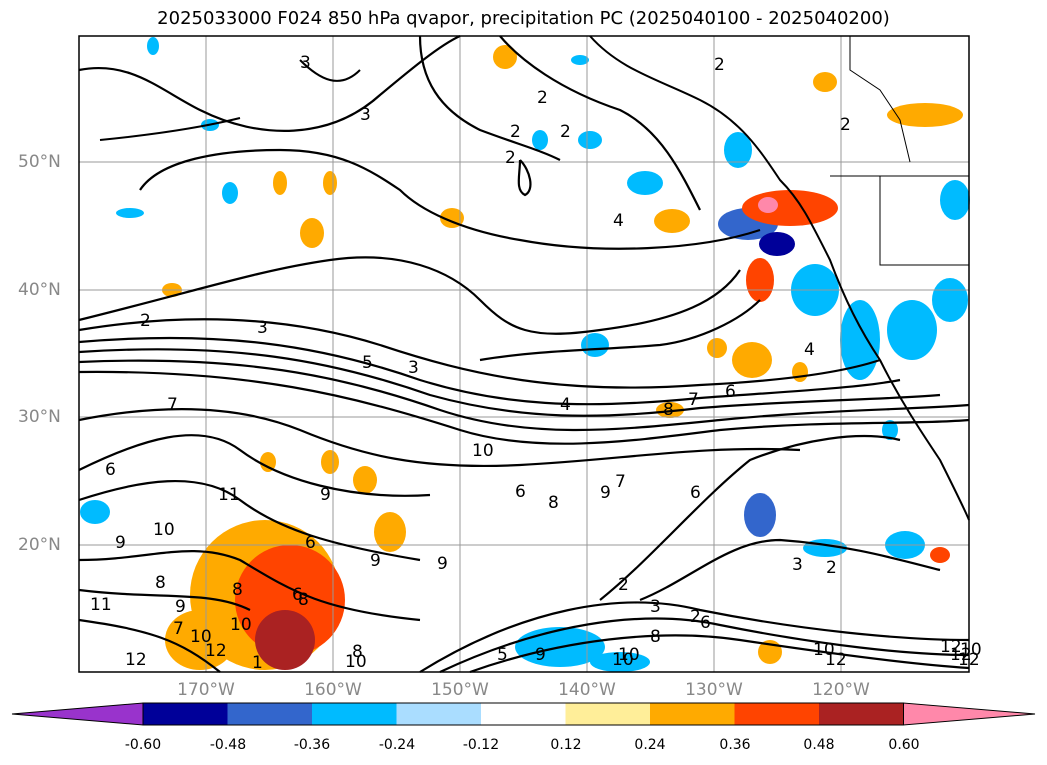 The height and width of the screenshot is (765, 1047). I want to click on lon-label-130w: 130°W, so click(714, 690).